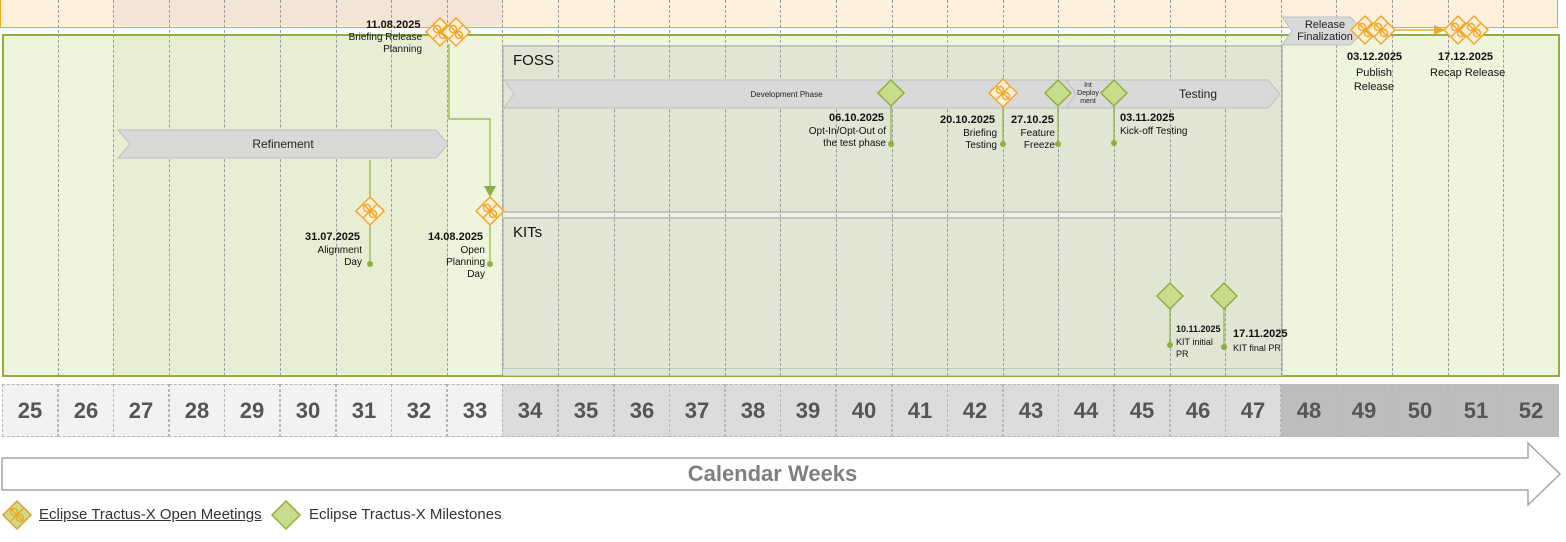 The image size is (1566, 542). What do you see at coordinates (1420, 410) in the screenshot?
I see `week-cell: 50` at bounding box center [1420, 410].